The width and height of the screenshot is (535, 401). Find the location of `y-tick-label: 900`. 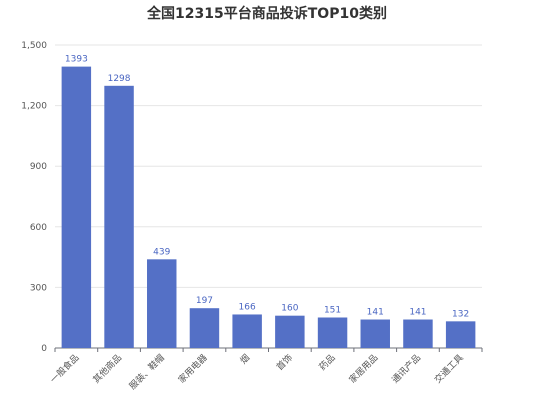

y-tick-label: 900 is located at coordinates (38, 167).